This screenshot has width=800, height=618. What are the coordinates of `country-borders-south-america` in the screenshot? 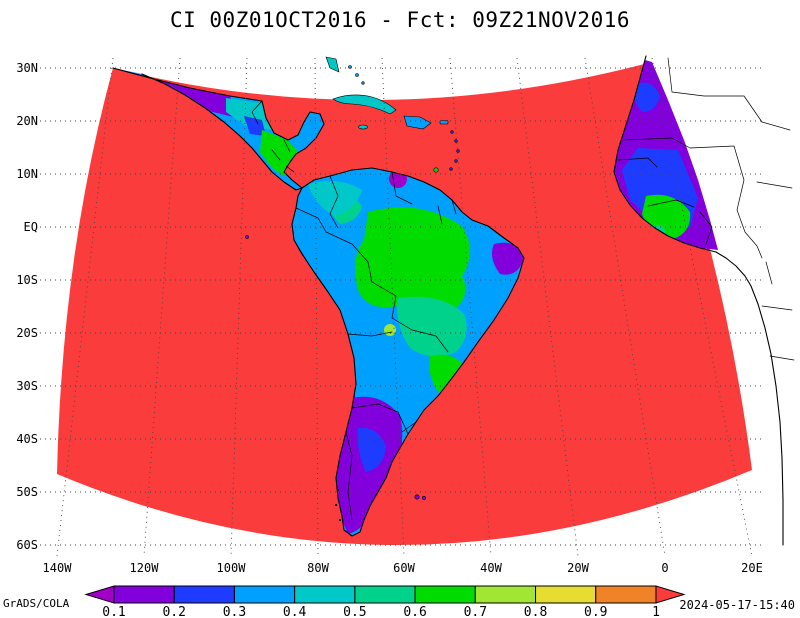 It's located at (376, 346).